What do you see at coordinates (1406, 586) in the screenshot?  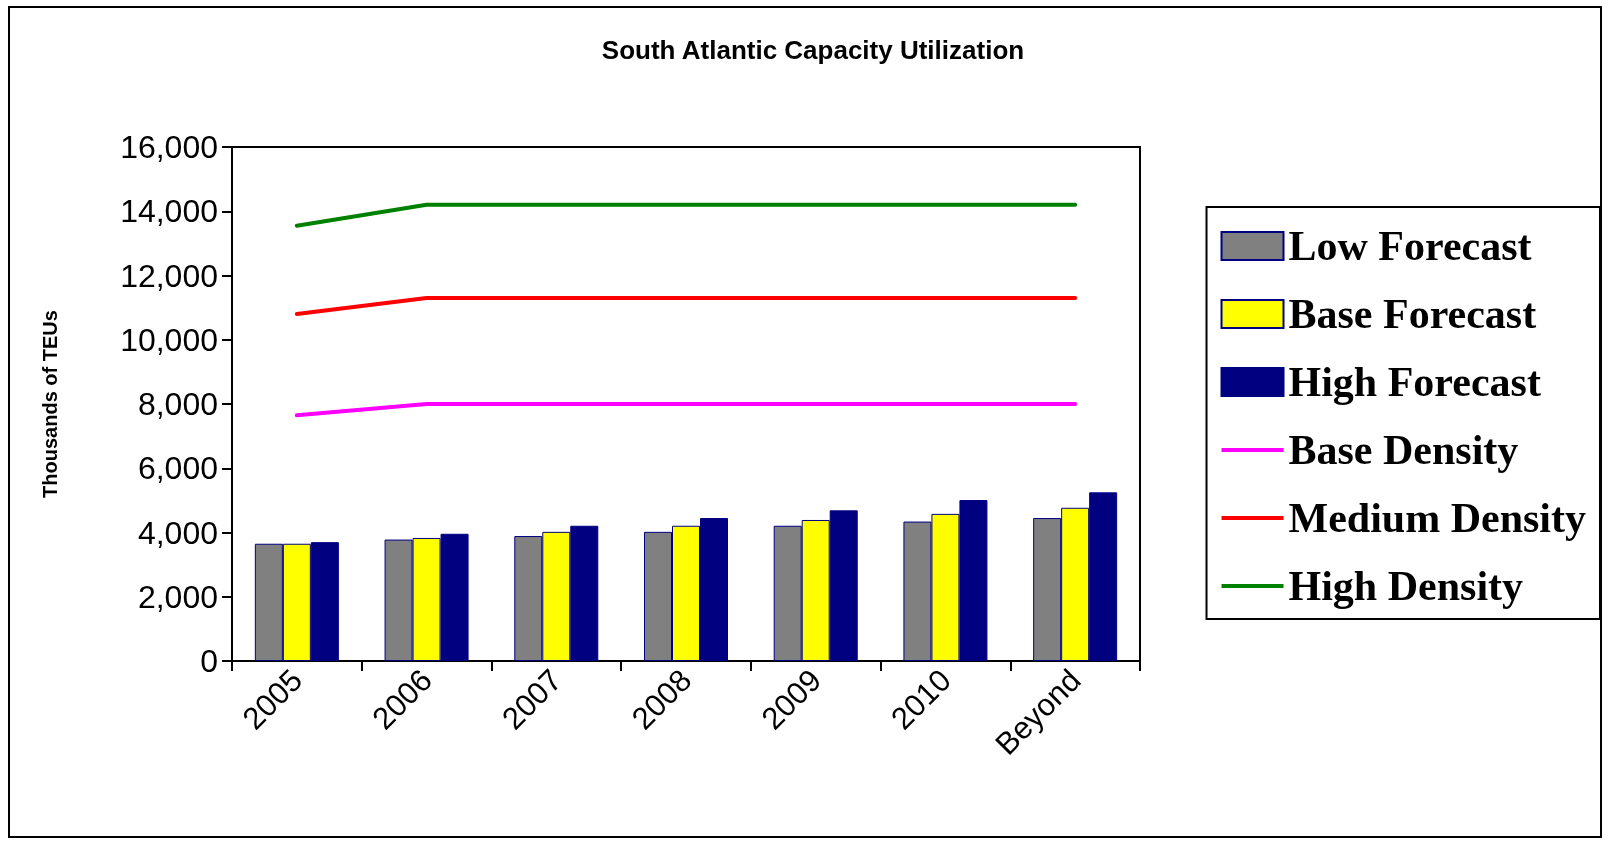 I see `legend-label: High Density` at bounding box center [1406, 586].